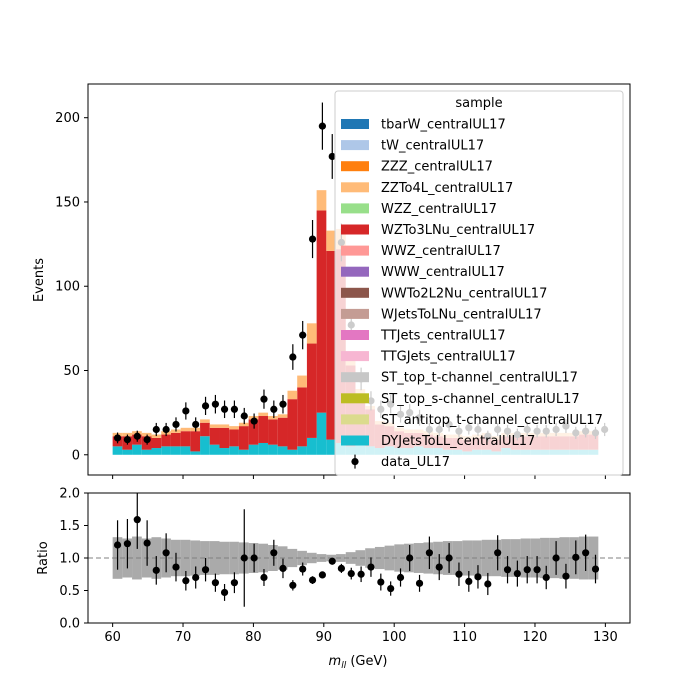 The height and width of the screenshot is (700, 700). Describe the element at coordinates (71, 287) in the screenshot. I see `main-y-axis: 0 50 100 150 200` at that location.